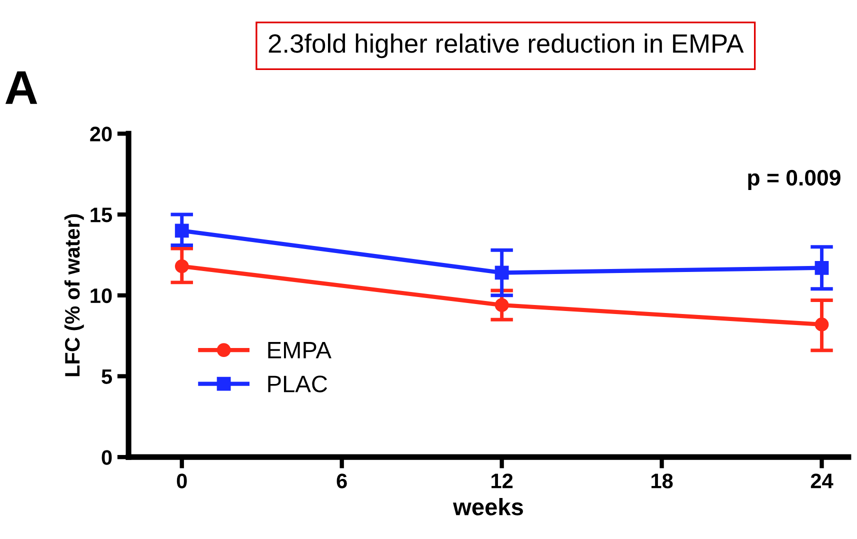 Image resolution: width=857 pixels, height=539 pixels. What do you see at coordinates (181, 481) in the screenshot?
I see `x-tick-label: 0` at bounding box center [181, 481].